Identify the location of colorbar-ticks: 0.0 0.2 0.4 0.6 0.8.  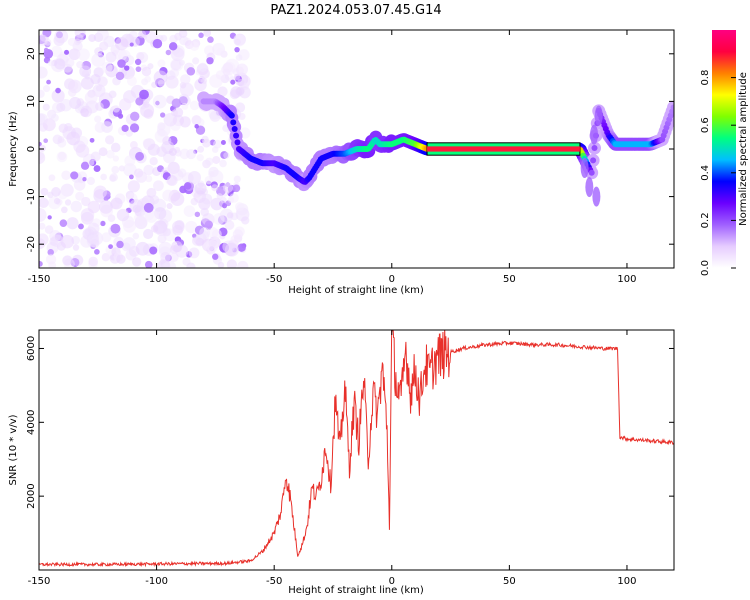
(718, 173).